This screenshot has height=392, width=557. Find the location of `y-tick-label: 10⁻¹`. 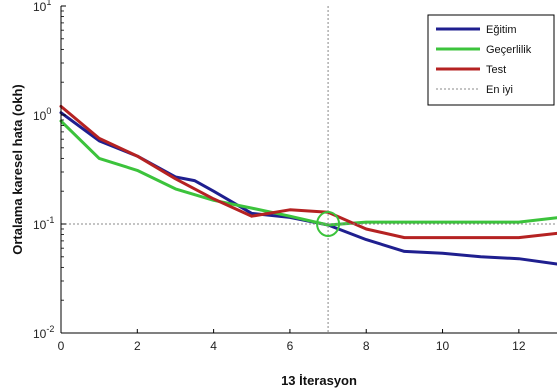

y-tick-label: 10⁻¹ is located at coordinates (43, 223).